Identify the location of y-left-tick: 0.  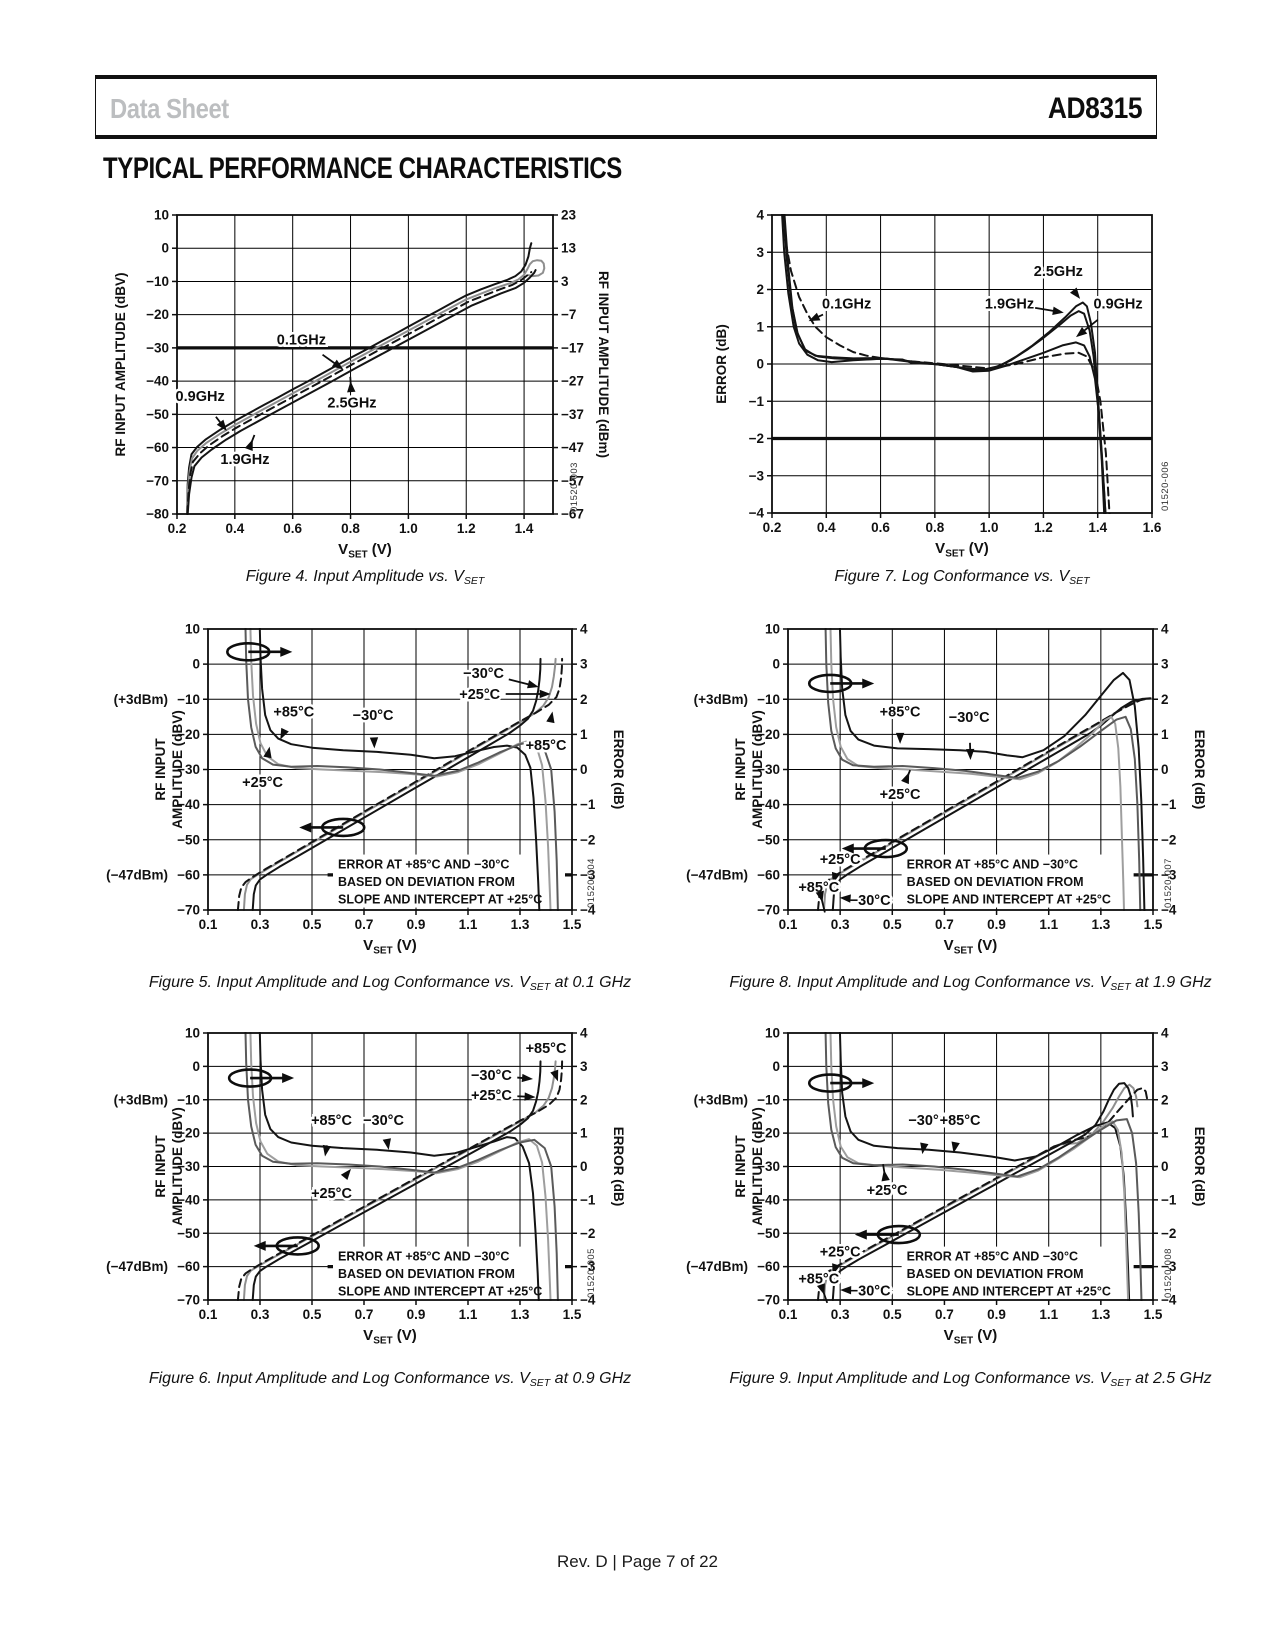
(165, 248).